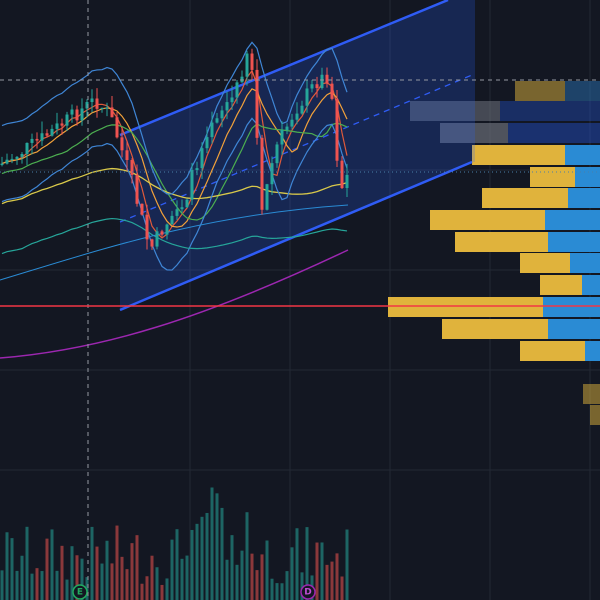  I want to click on channel-mid, so click(296, 148).